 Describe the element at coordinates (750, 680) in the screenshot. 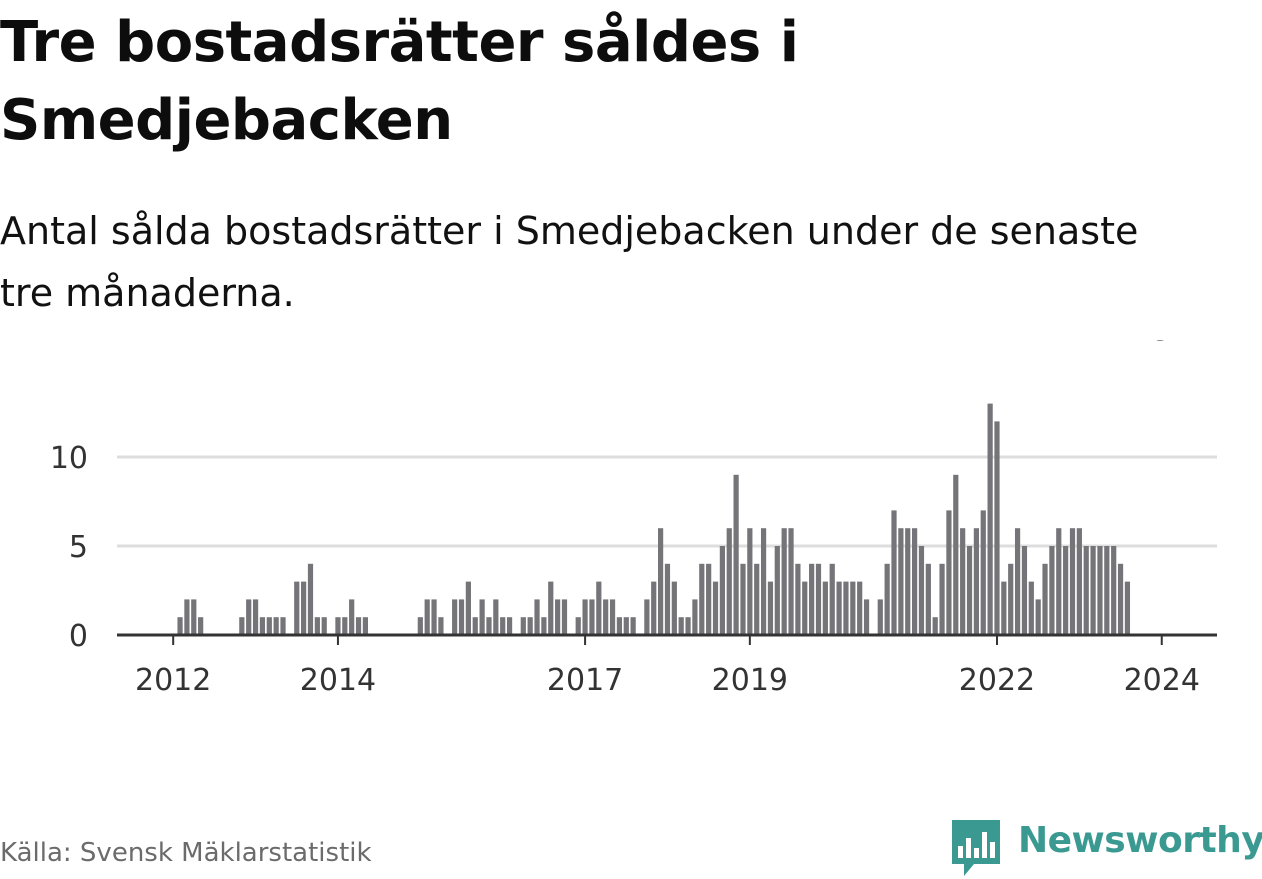

I see `x-tick-label: 2019` at that location.